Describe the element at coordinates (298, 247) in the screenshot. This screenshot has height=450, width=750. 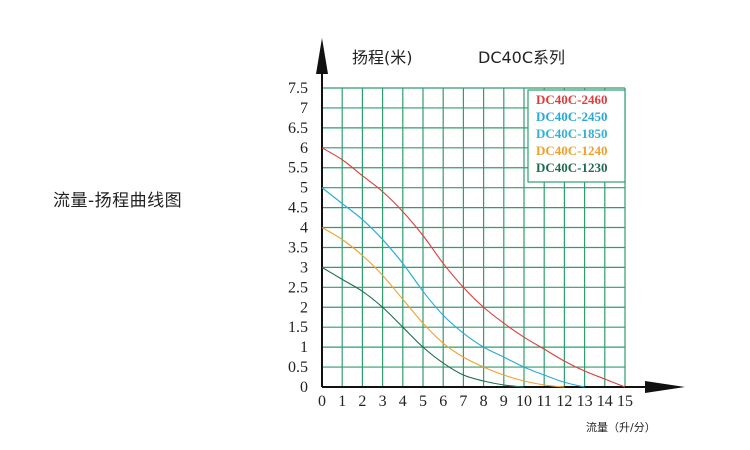
I see `y-tick-label: 3.5` at that location.